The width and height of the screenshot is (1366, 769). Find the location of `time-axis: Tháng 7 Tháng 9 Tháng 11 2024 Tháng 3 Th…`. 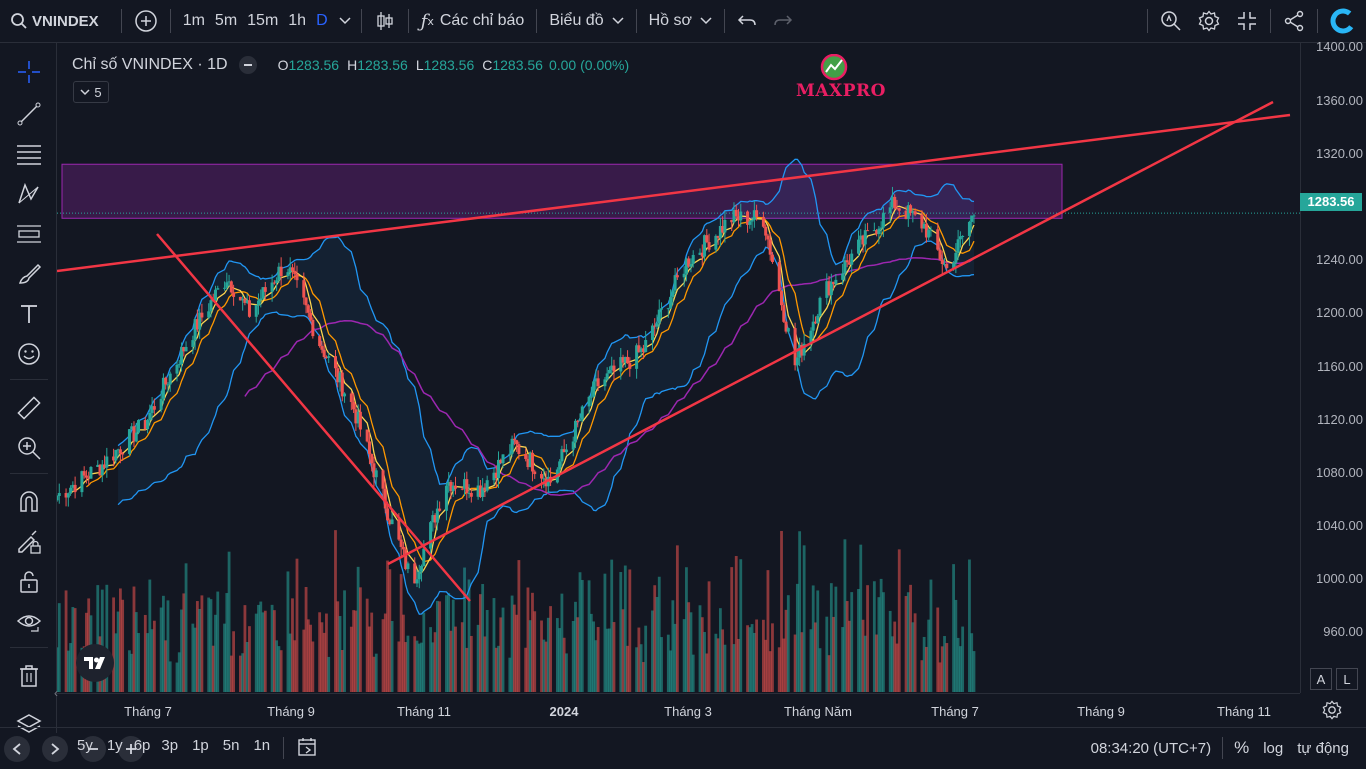

time-axis: Tháng 7 Tháng 9 Tháng 11 2024 Tháng 3 Th… is located at coordinates (678, 710).